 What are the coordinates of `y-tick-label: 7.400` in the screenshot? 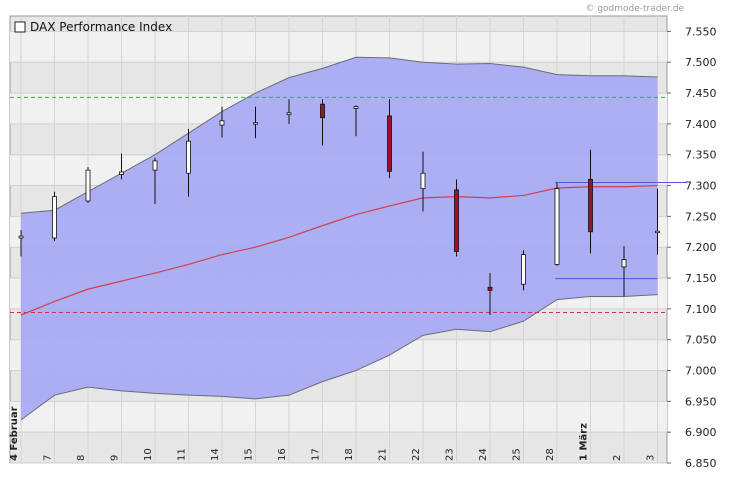 It's located at (701, 124).